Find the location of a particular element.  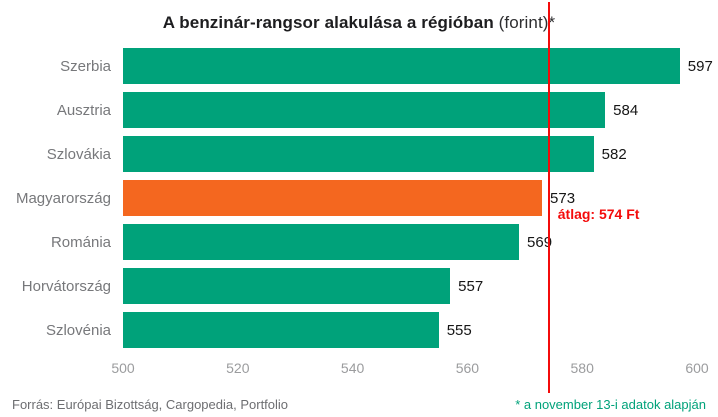

bar-track: 582 is located at coordinates (410, 154).